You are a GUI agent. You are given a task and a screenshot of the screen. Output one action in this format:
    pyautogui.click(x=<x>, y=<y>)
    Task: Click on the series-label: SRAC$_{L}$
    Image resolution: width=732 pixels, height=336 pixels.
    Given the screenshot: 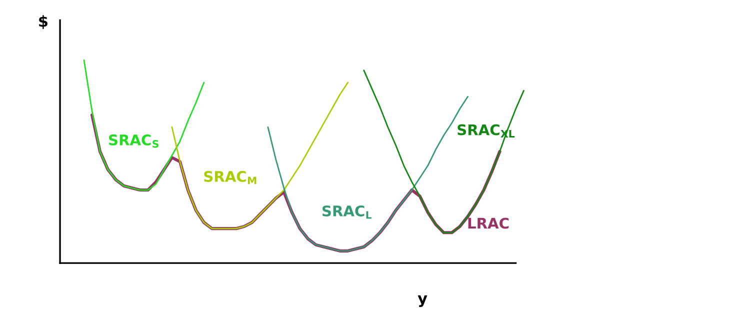 What is the action you would take?
    pyautogui.click(x=347, y=212)
    